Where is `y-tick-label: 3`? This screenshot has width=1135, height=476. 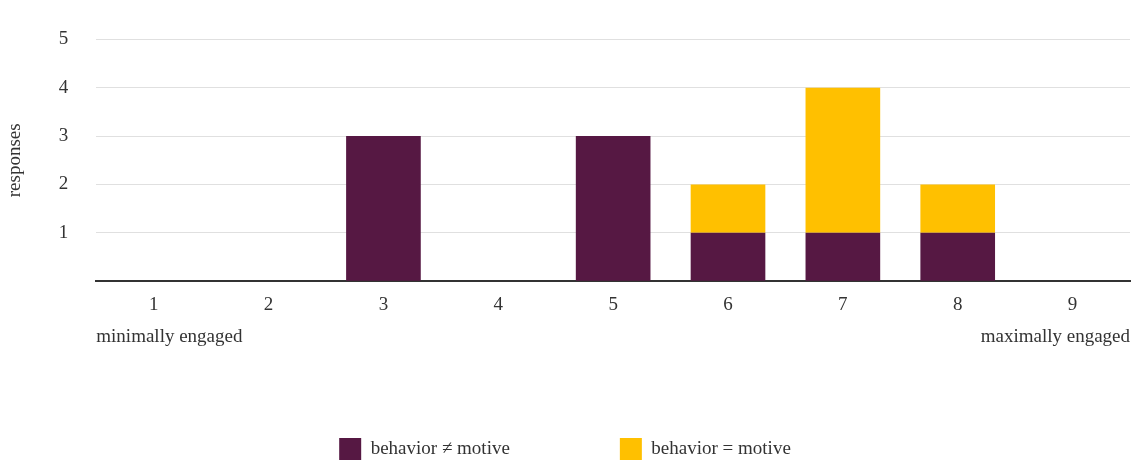 y-tick-label: 3 is located at coordinates (63, 135).